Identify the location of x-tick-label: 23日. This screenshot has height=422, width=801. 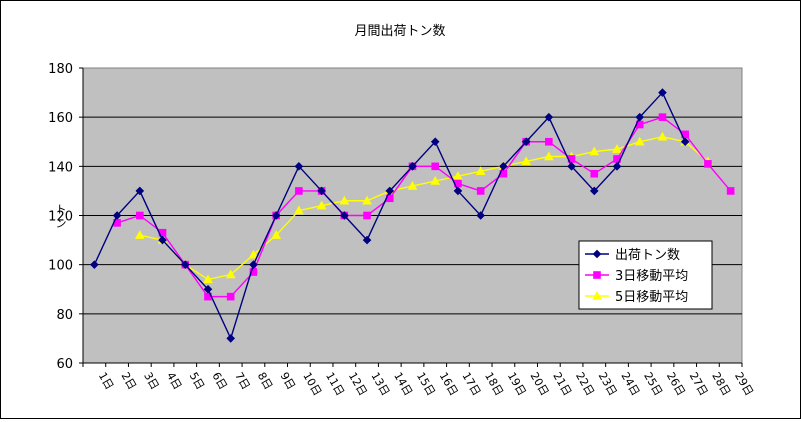
(608, 384).